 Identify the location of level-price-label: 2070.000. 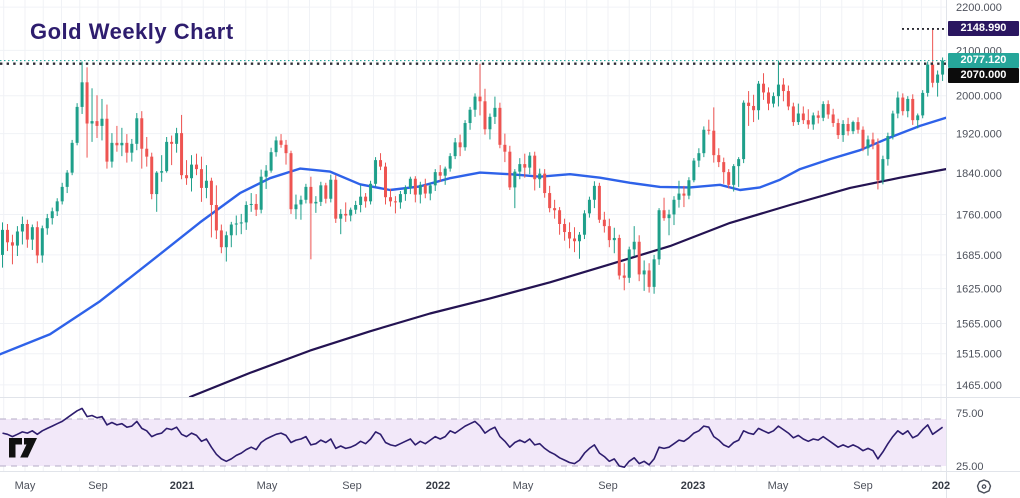
(983, 75).